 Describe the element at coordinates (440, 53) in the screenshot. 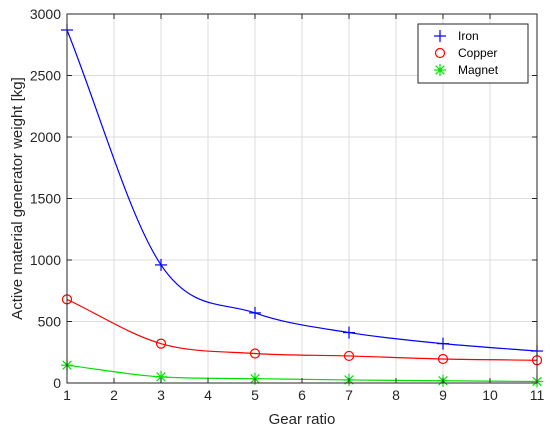

I see `legend-marker-copper` at that location.